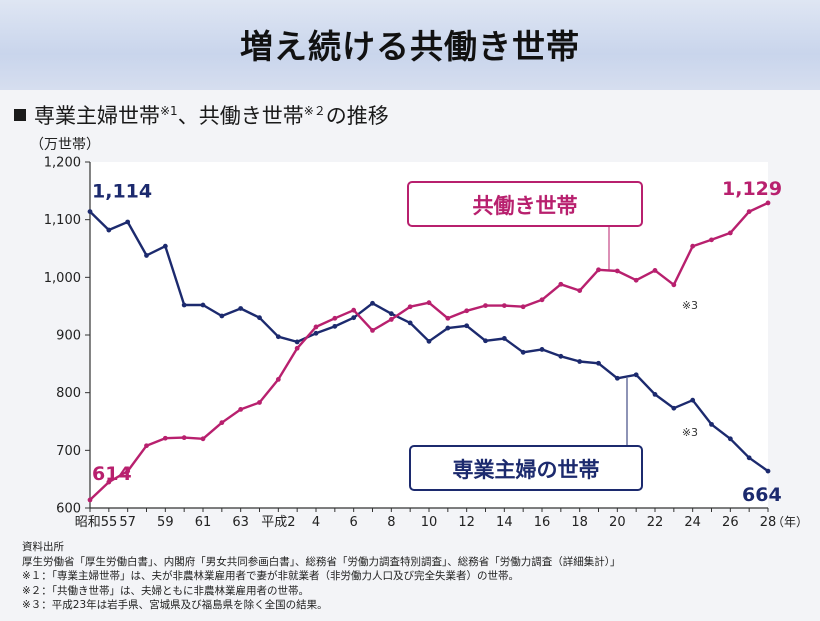  Describe the element at coordinates (466, 522) in the screenshot. I see `x-tick-label: 12` at that location.